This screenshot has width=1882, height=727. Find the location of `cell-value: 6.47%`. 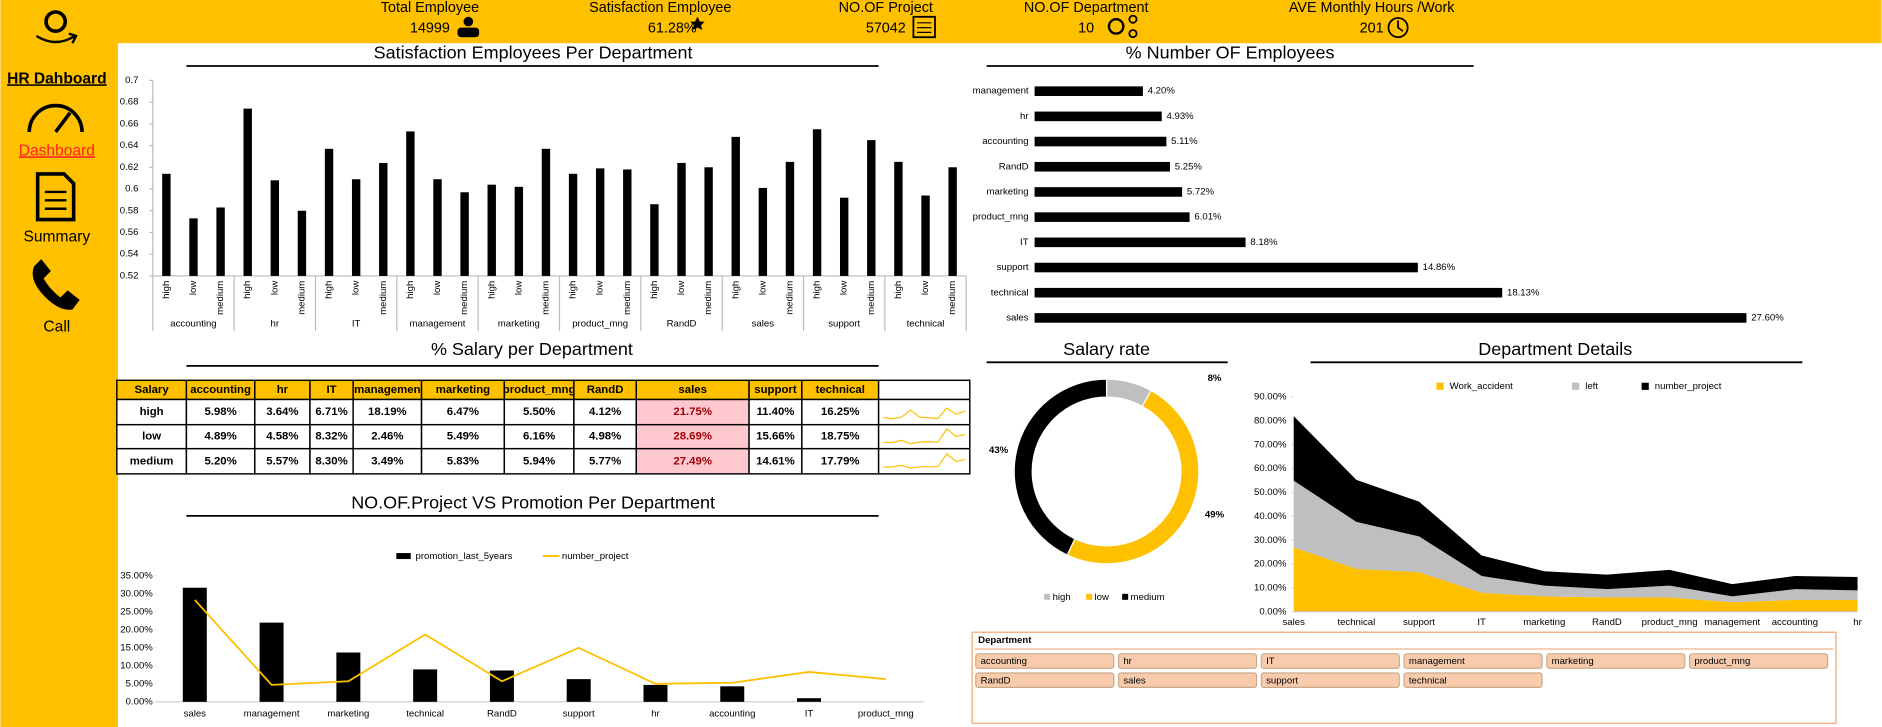

cell-value: 6.47% is located at coordinates (463, 412).